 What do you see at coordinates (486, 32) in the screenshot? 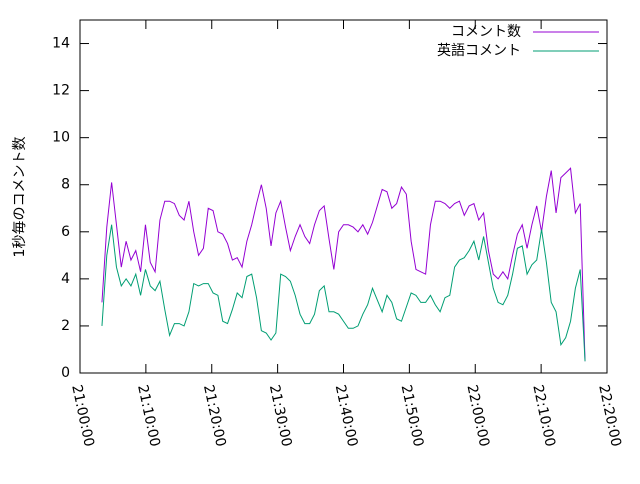
I see `legend-label: コメント数` at bounding box center [486, 32].